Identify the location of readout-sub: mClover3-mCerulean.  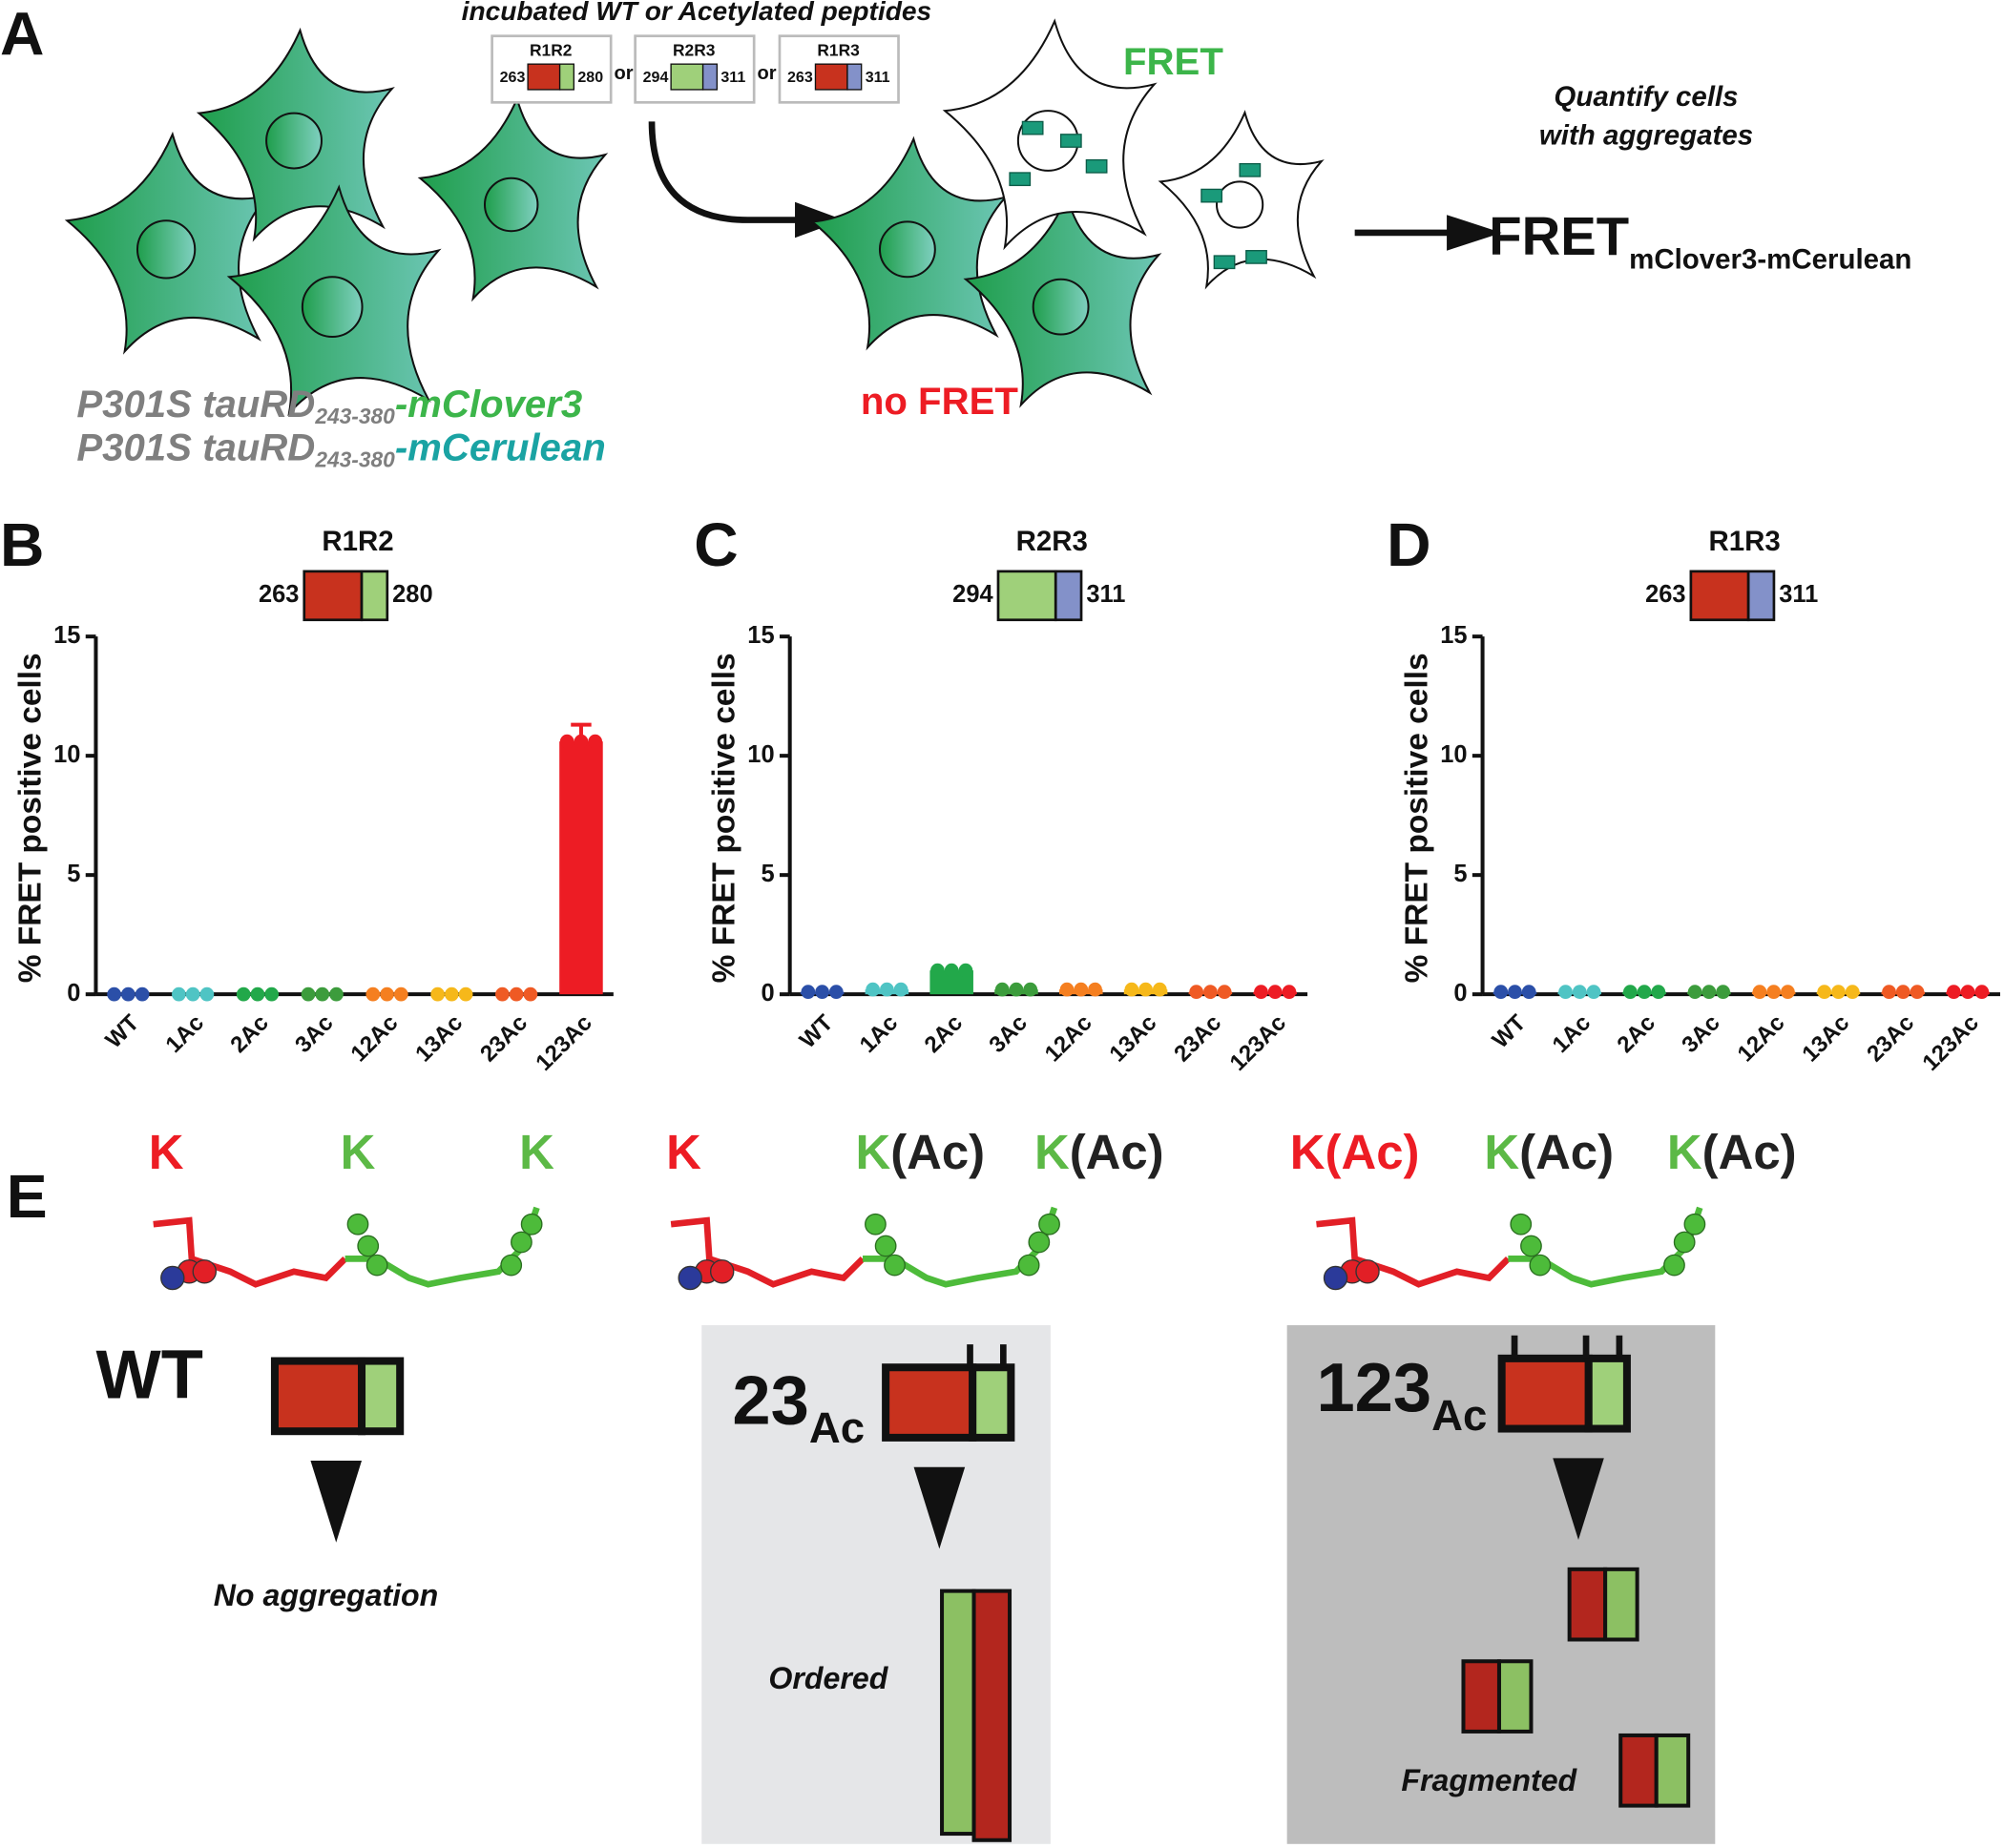
(1770, 259).